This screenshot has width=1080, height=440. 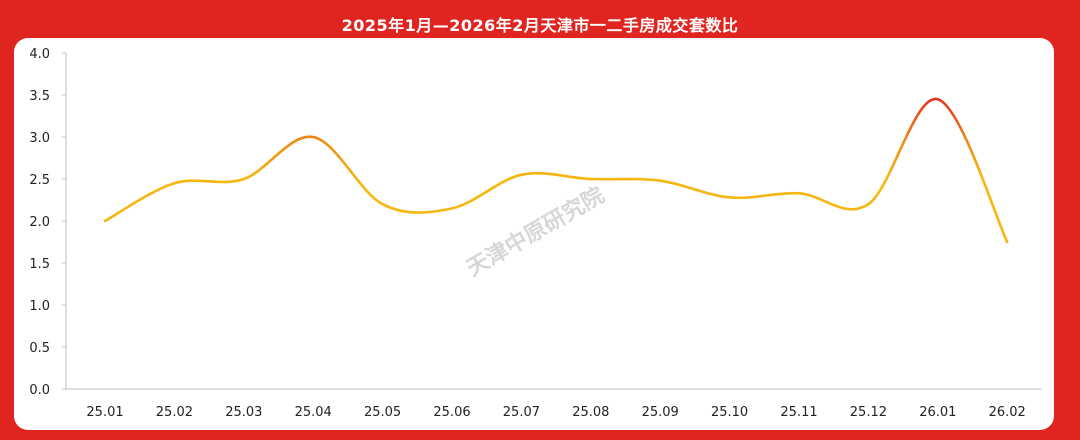 I want to click on y-tick-label: 0.5, so click(x=39, y=348).